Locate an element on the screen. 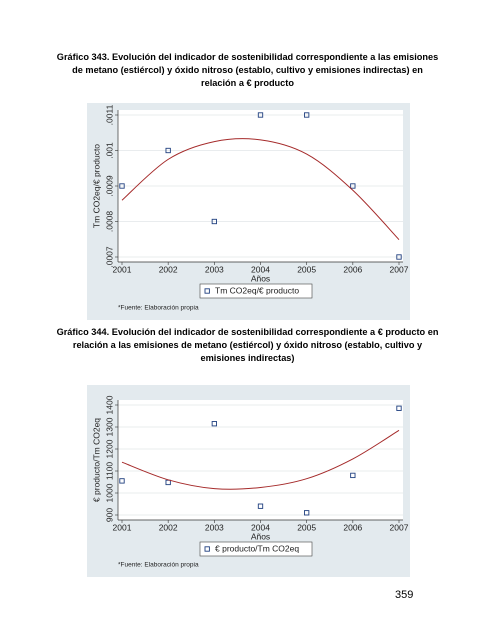  plot-area is located at coordinates (260, 460).